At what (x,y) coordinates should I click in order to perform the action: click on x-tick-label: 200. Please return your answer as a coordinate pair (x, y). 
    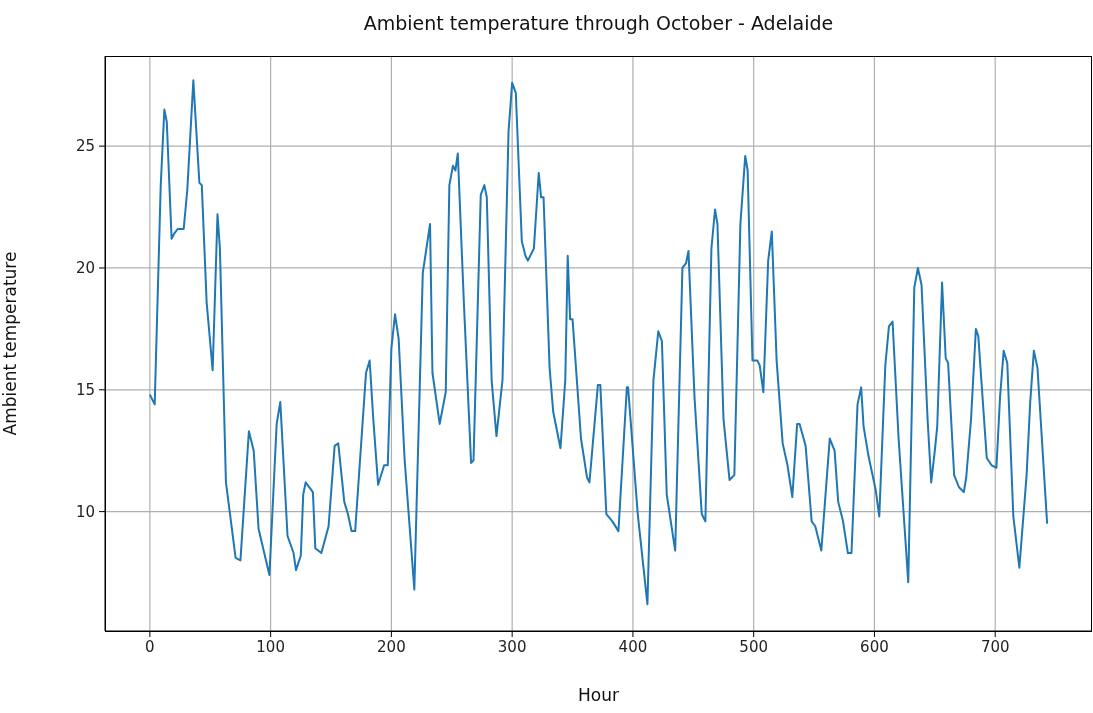
    Looking at the image, I should click on (391, 646).